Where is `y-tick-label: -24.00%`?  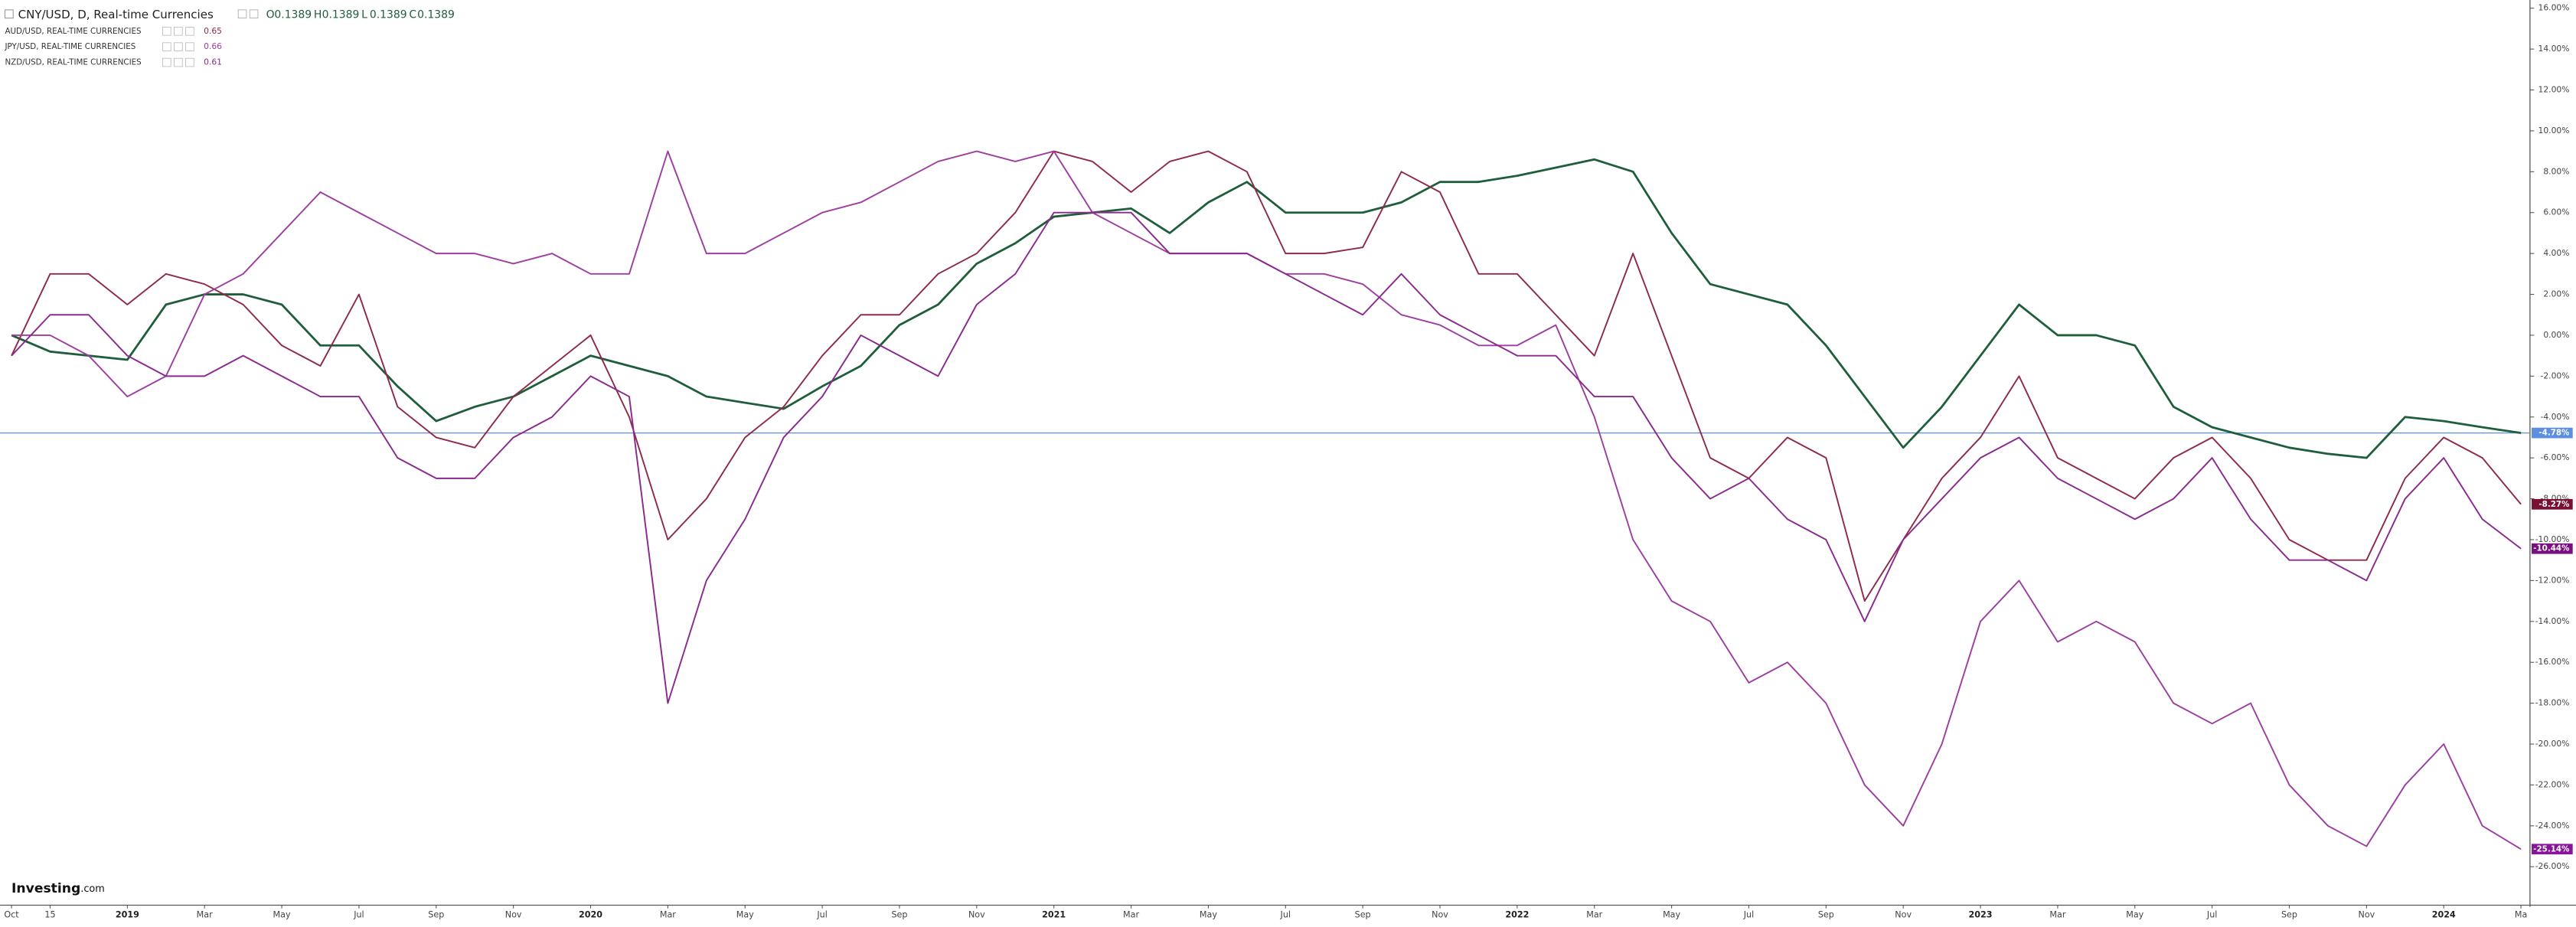 y-tick-label: -24.00% is located at coordinates (2552, 826).